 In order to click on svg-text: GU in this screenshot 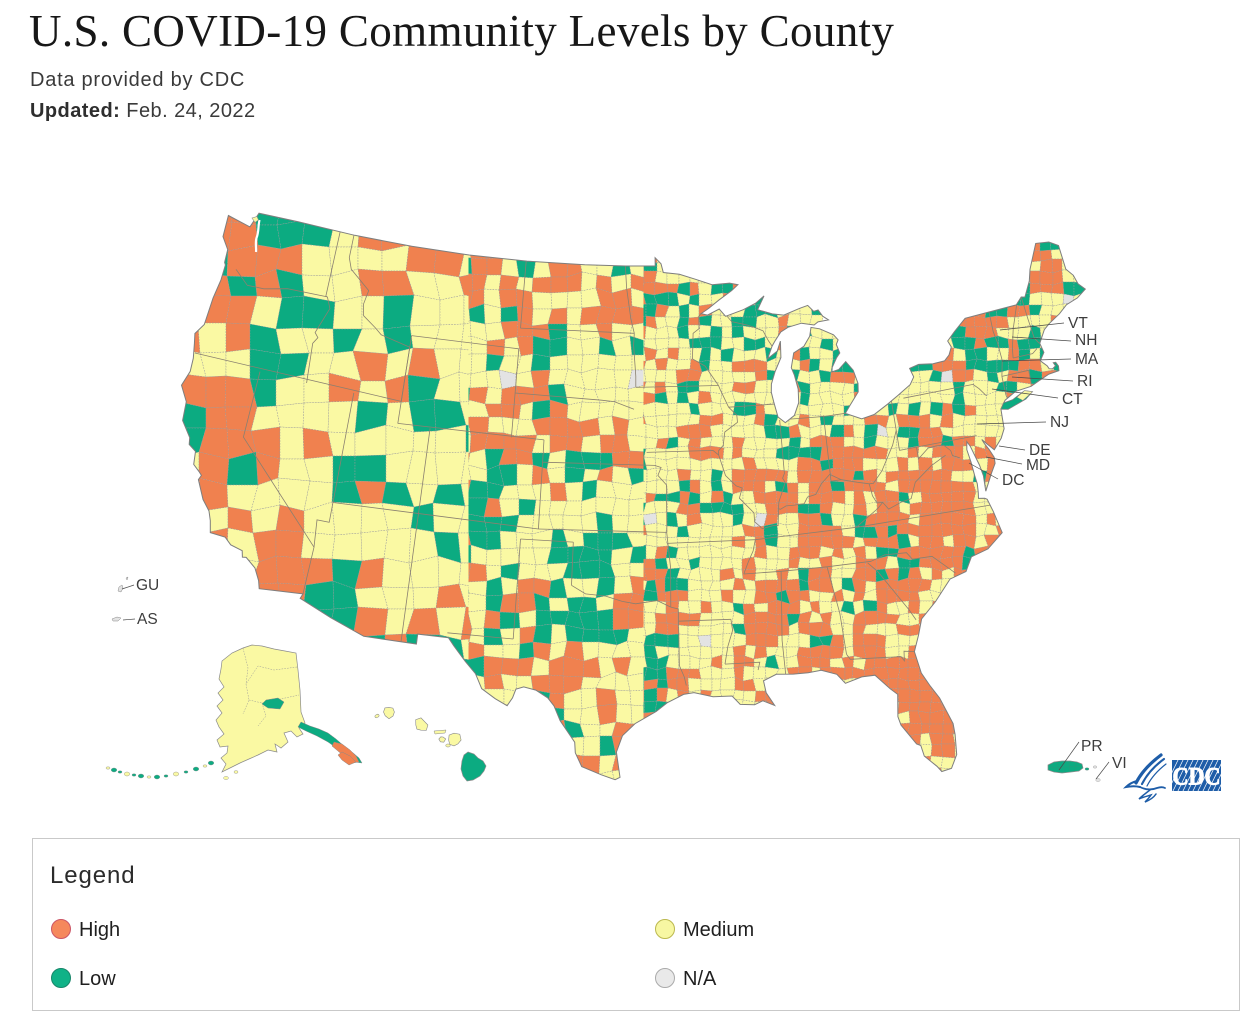, I will do `click(147, 585)`.